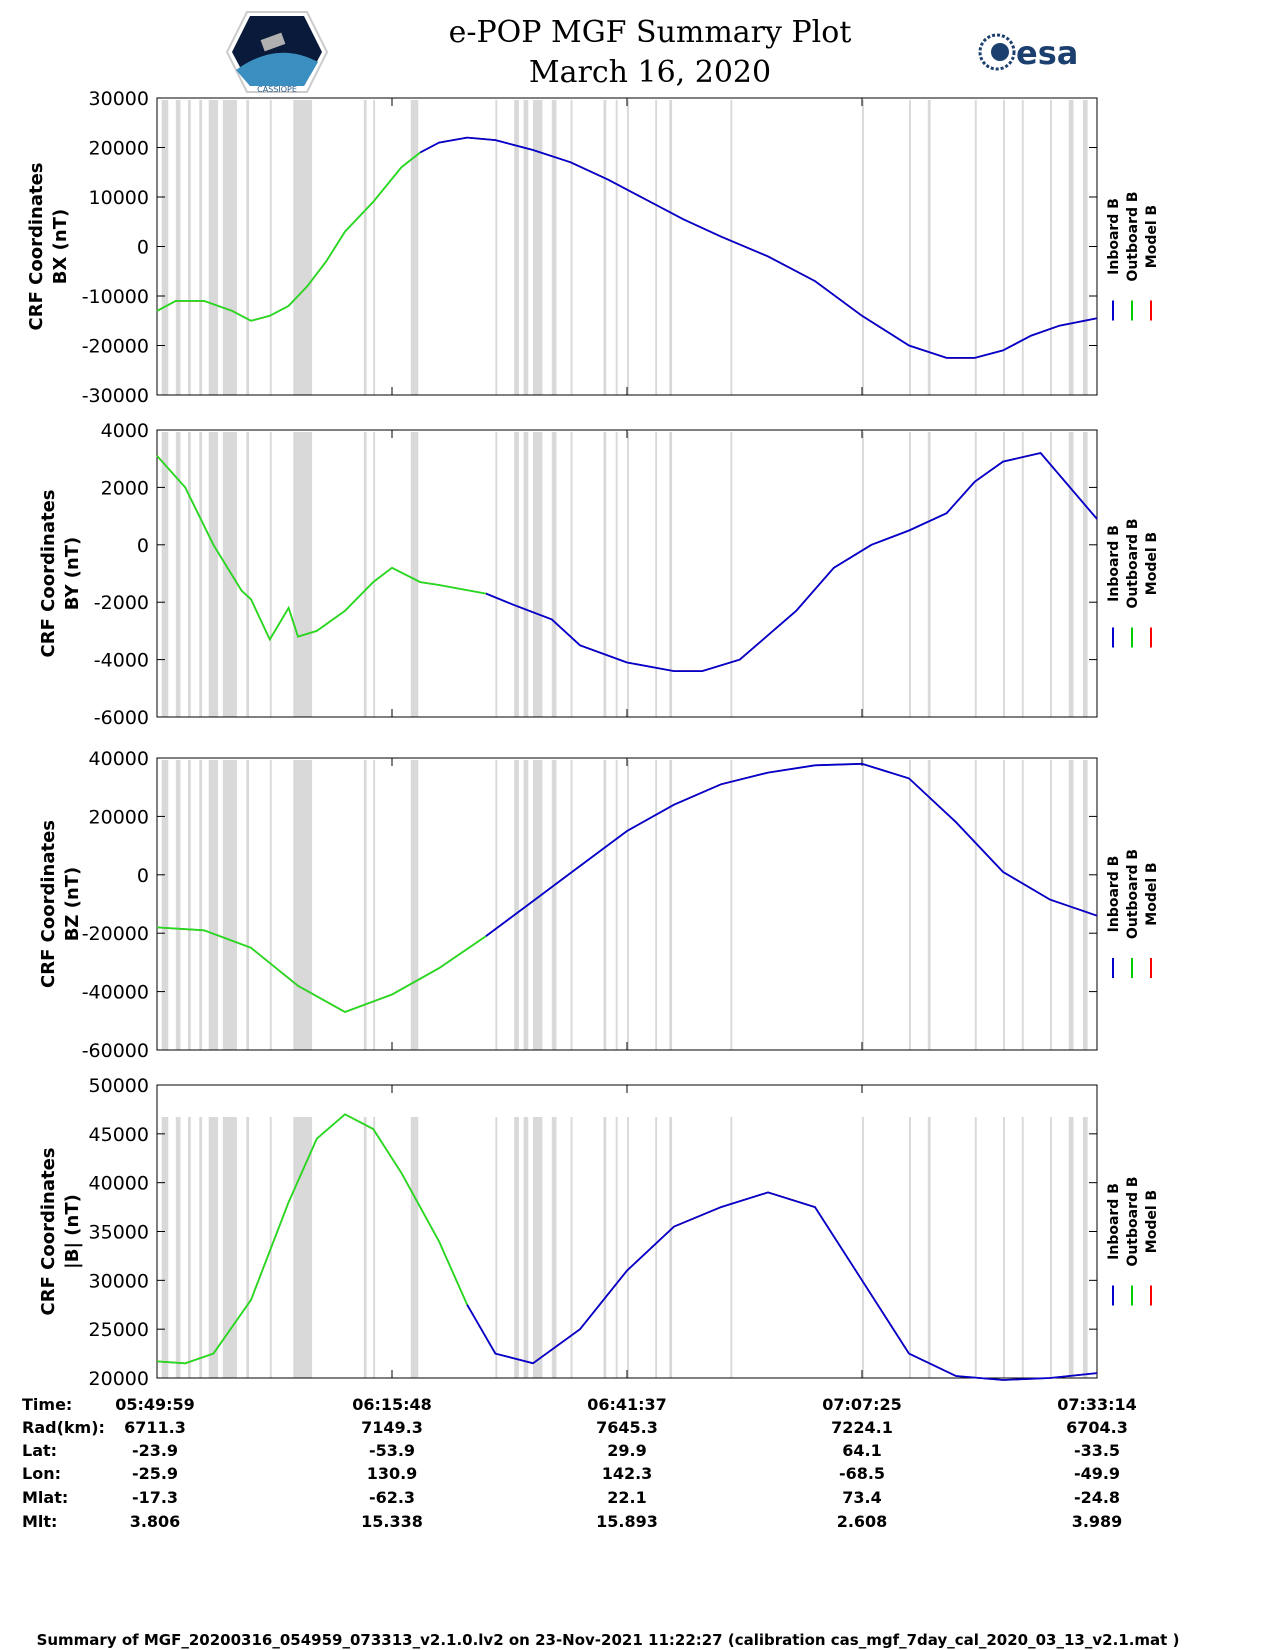 The image size is (1275, 1650). What do you see at coordinates (121, 661) in the screenshot?
I see `y-tick-label: -4000` at bounding box center [121, 661].